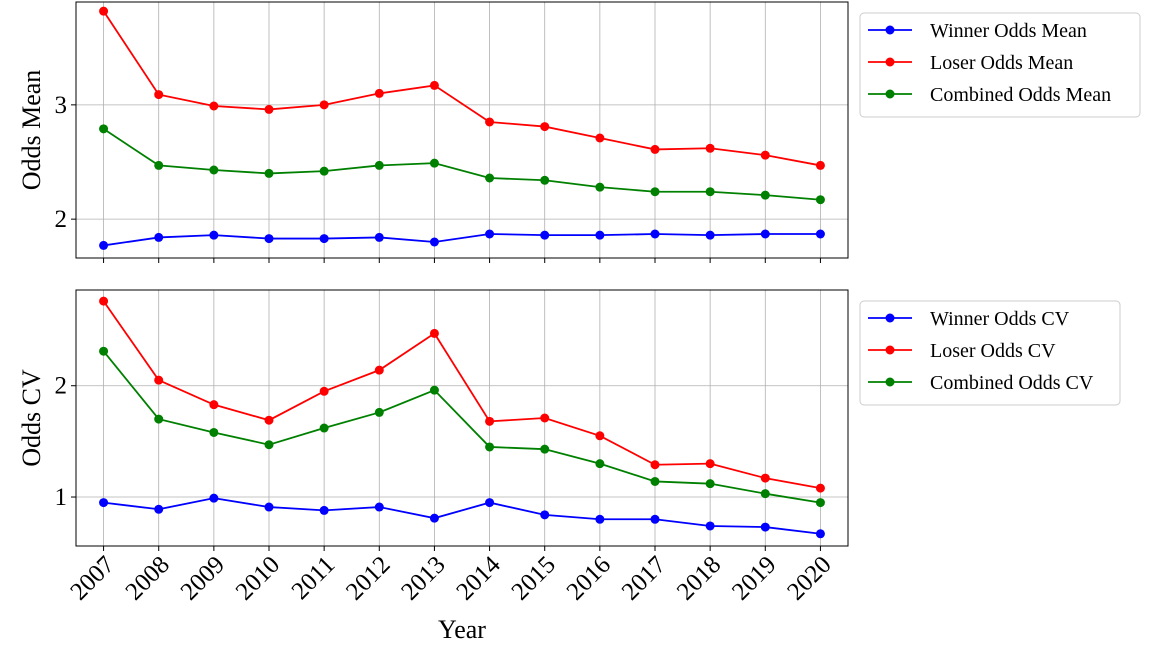 This screenshot has width=1149, height=648. What do you see at coordinates (699, 578) in the screenshot?
I see `x-tick-label: 2018` at bounding box center [699, 578].